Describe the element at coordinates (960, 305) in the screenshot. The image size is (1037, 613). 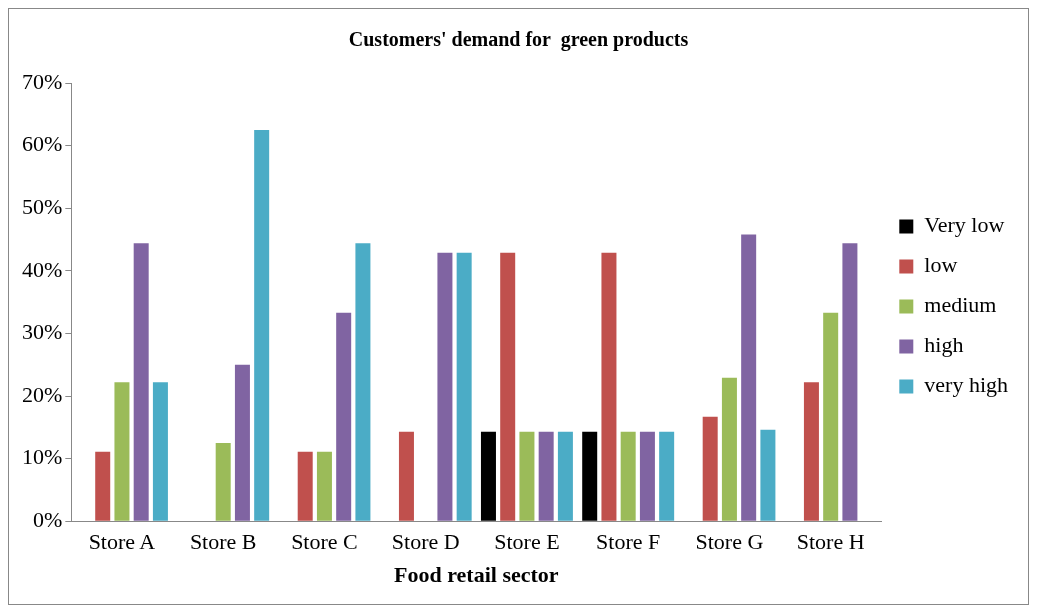
I see `legend-label: medium` at that location.